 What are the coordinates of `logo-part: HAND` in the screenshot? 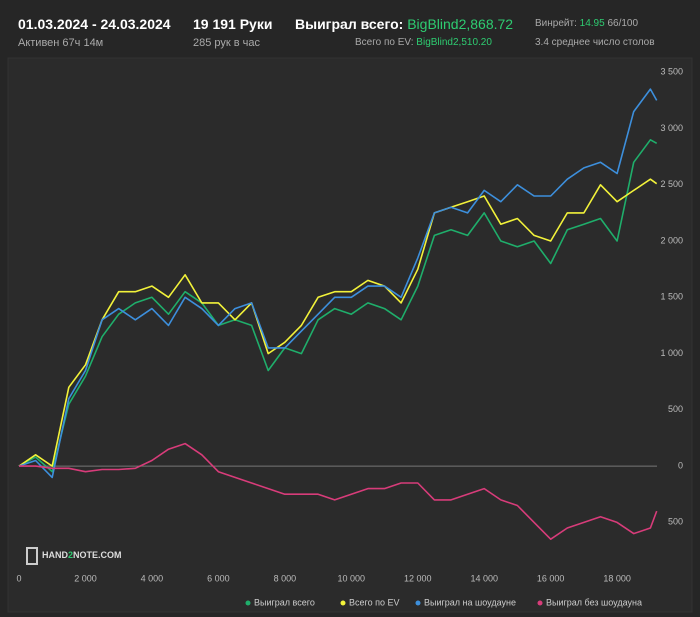 It's located at (55, 555).